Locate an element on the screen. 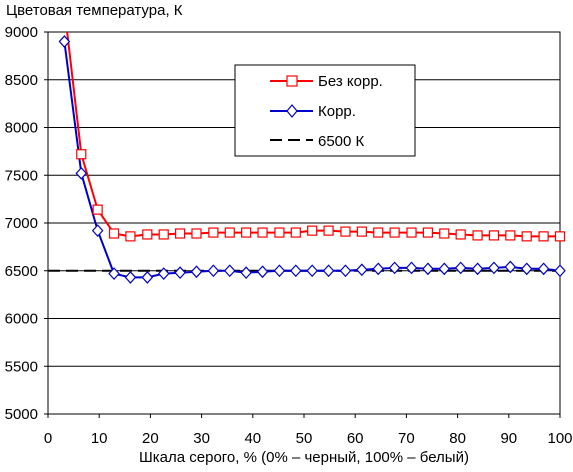 The height and width of the screenshot is (472, 573). x-tick-label: 50 is located at coordinates (304, 438).